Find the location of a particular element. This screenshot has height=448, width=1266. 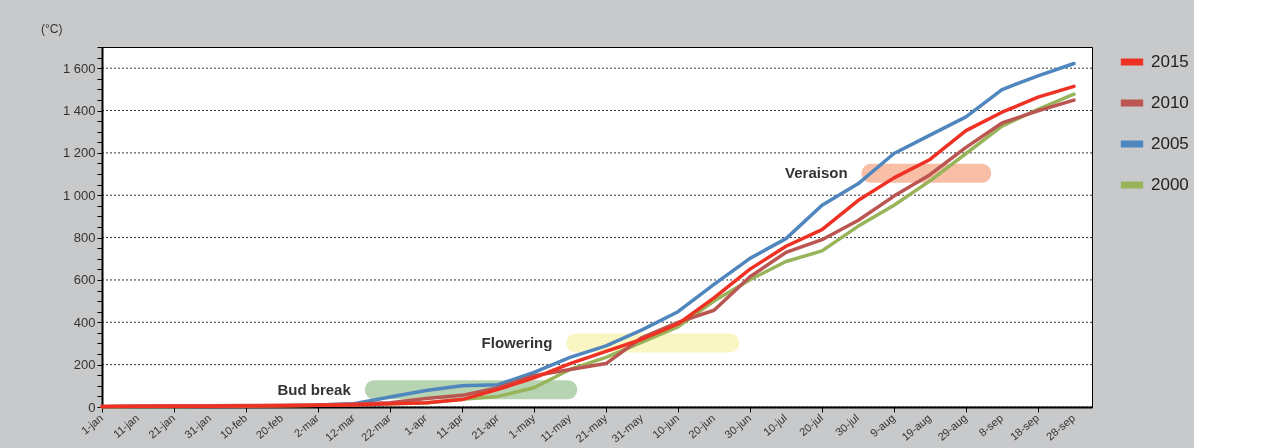

annotation: Veraison is located at coordinates (816, 173).